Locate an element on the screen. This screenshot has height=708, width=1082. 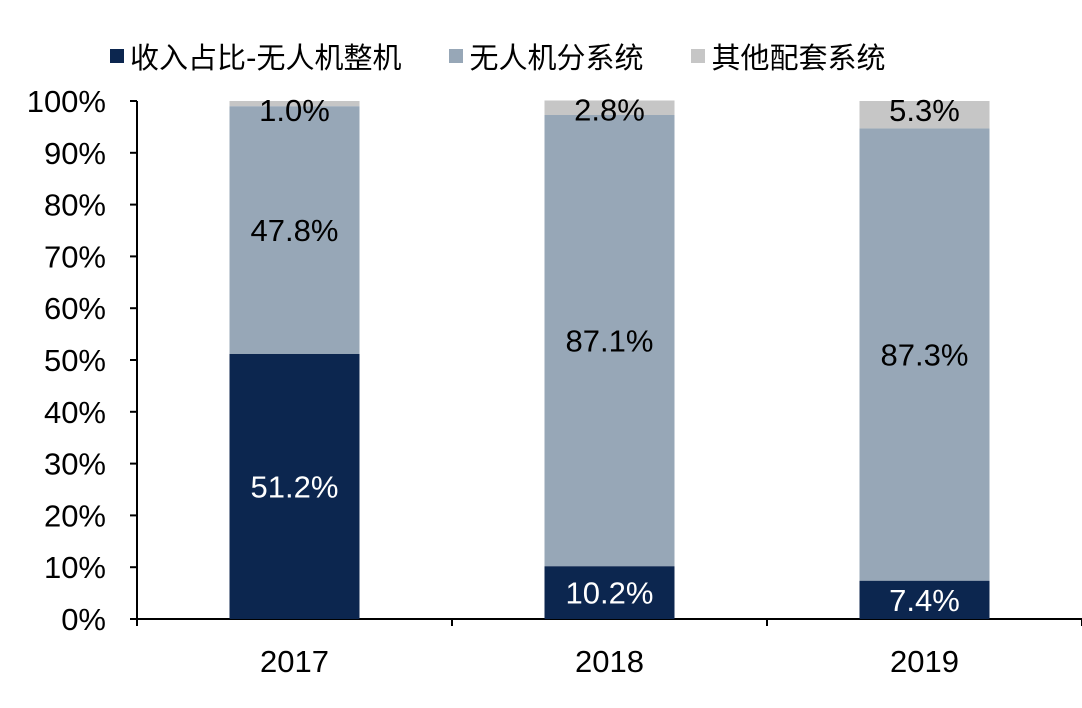
legend-item-series-0: 收入占比-无人机整机 is located at coordinates (255, 56).